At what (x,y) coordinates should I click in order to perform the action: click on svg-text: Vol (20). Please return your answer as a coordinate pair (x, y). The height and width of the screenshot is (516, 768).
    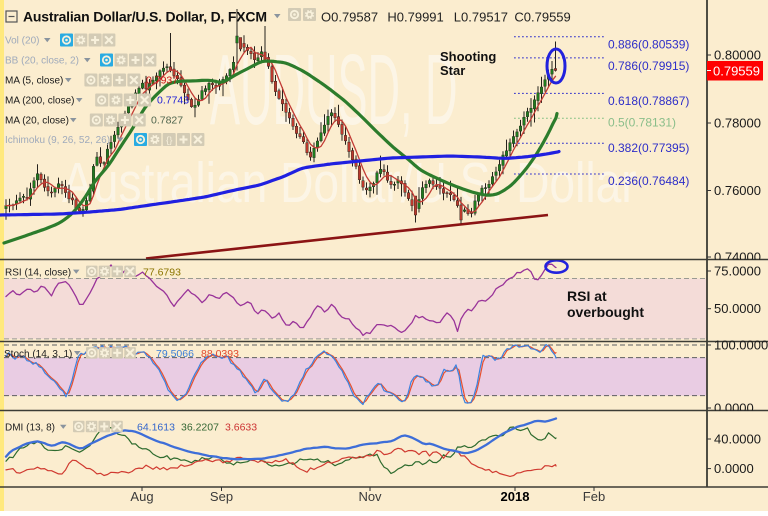
    Looking at the image, I should click on (22, 41).